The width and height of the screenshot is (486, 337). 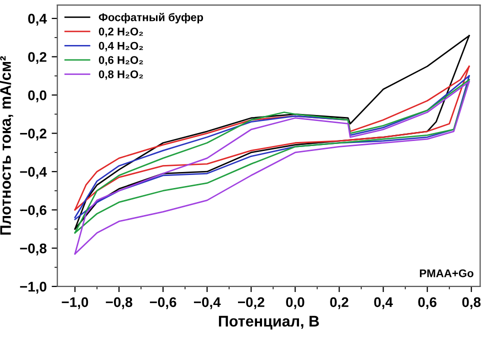 I want to click on x-tick-label: −0,6, so click(x=163, y=303).